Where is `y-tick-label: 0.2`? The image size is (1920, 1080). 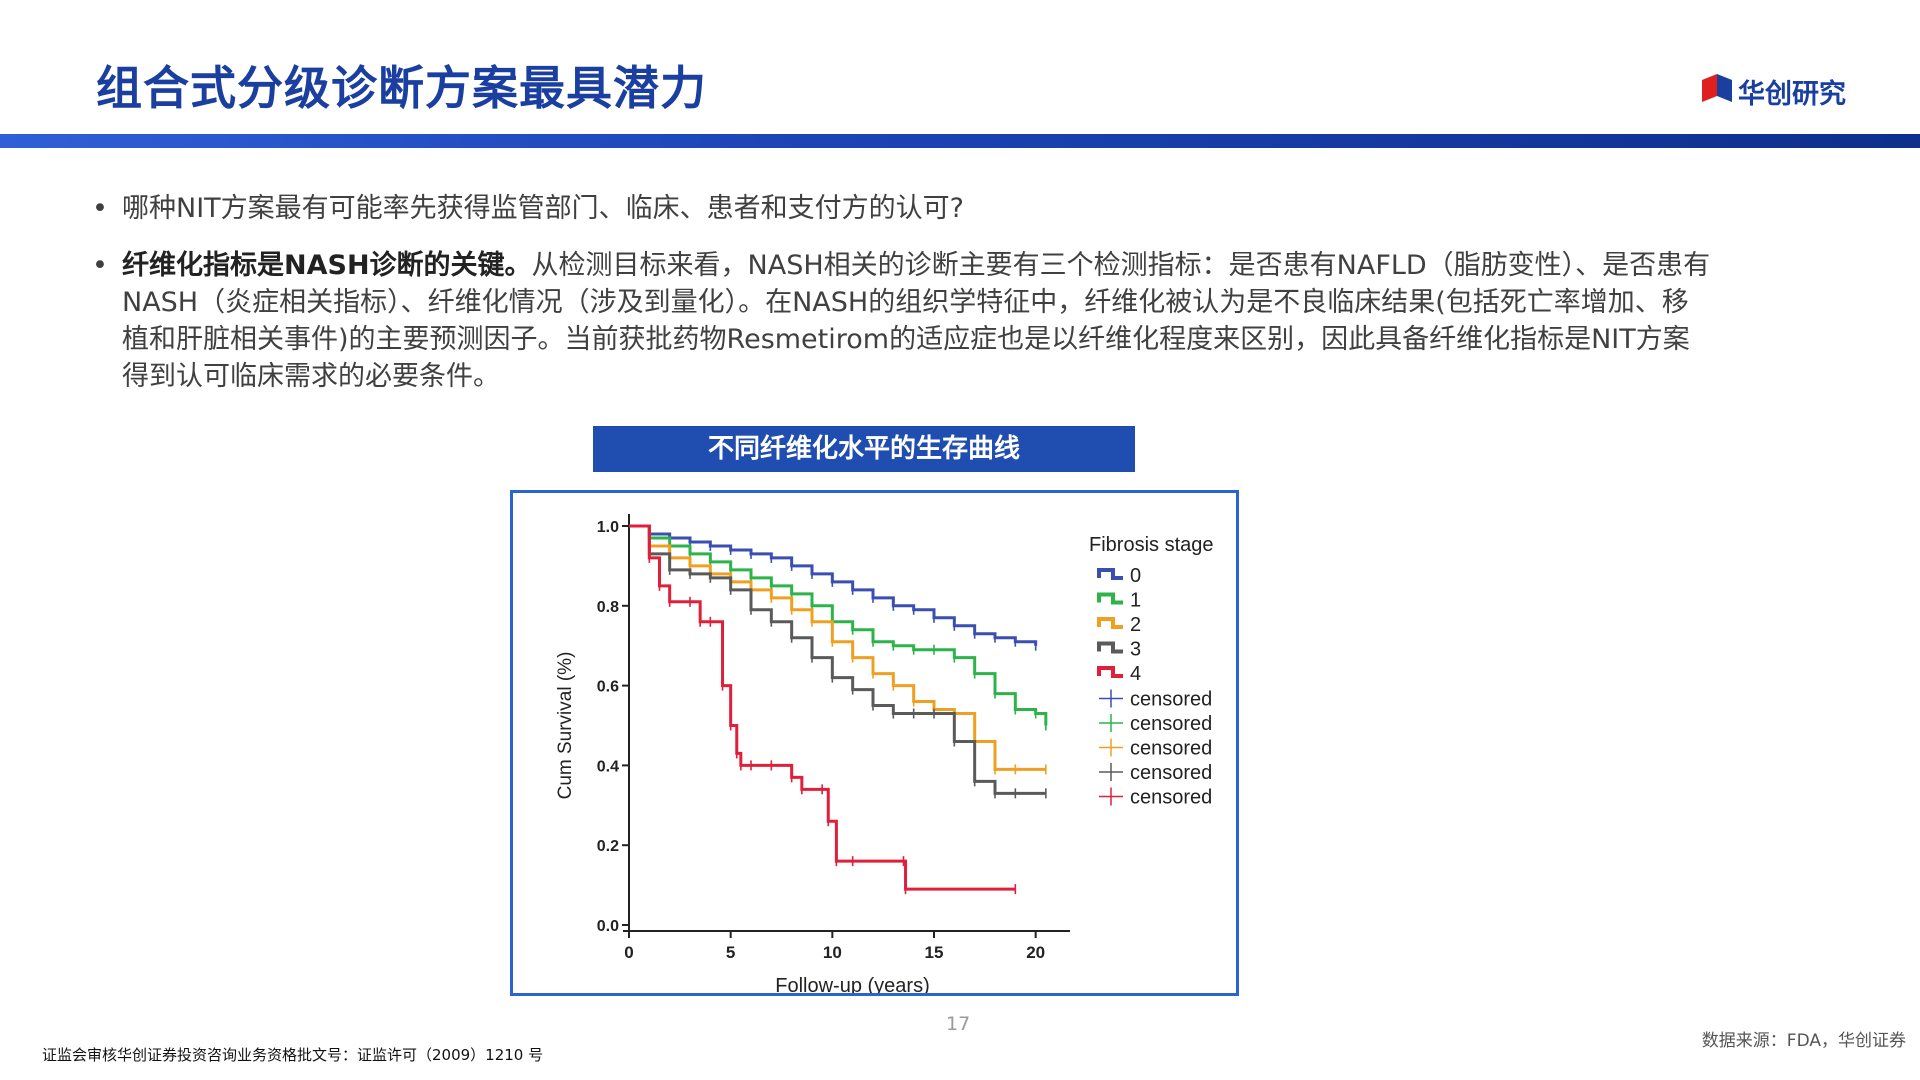 y-tick-label: 0.2 is located at coordinates (608, 846).